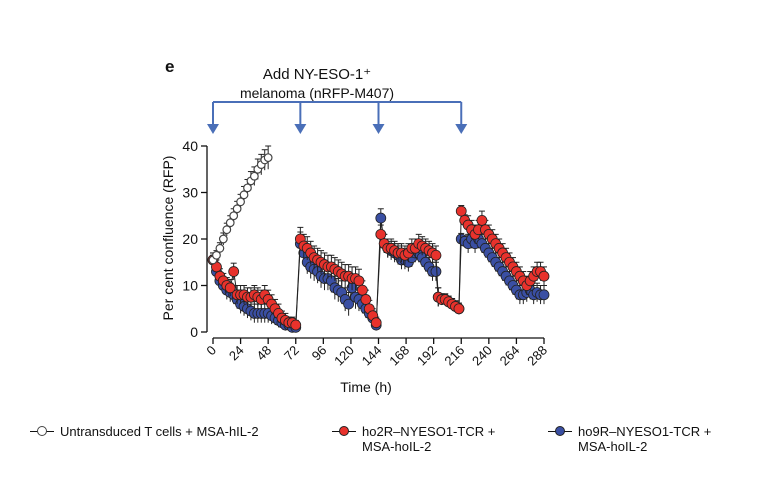 The width and height of the screenshot is (775, 503). I want to click on legend-item-ho9r: ho9R–NYESO1-TCR + MSA-hoIL-2, so click(629, 439).